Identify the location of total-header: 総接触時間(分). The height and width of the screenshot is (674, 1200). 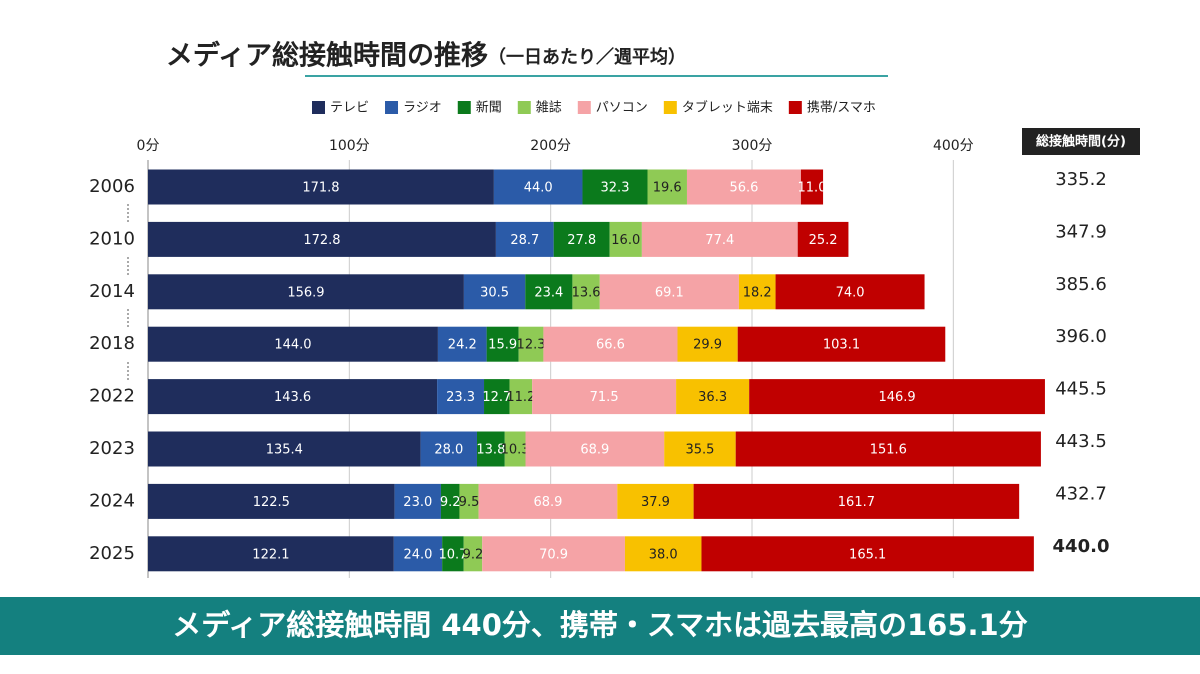
(1081, 142).